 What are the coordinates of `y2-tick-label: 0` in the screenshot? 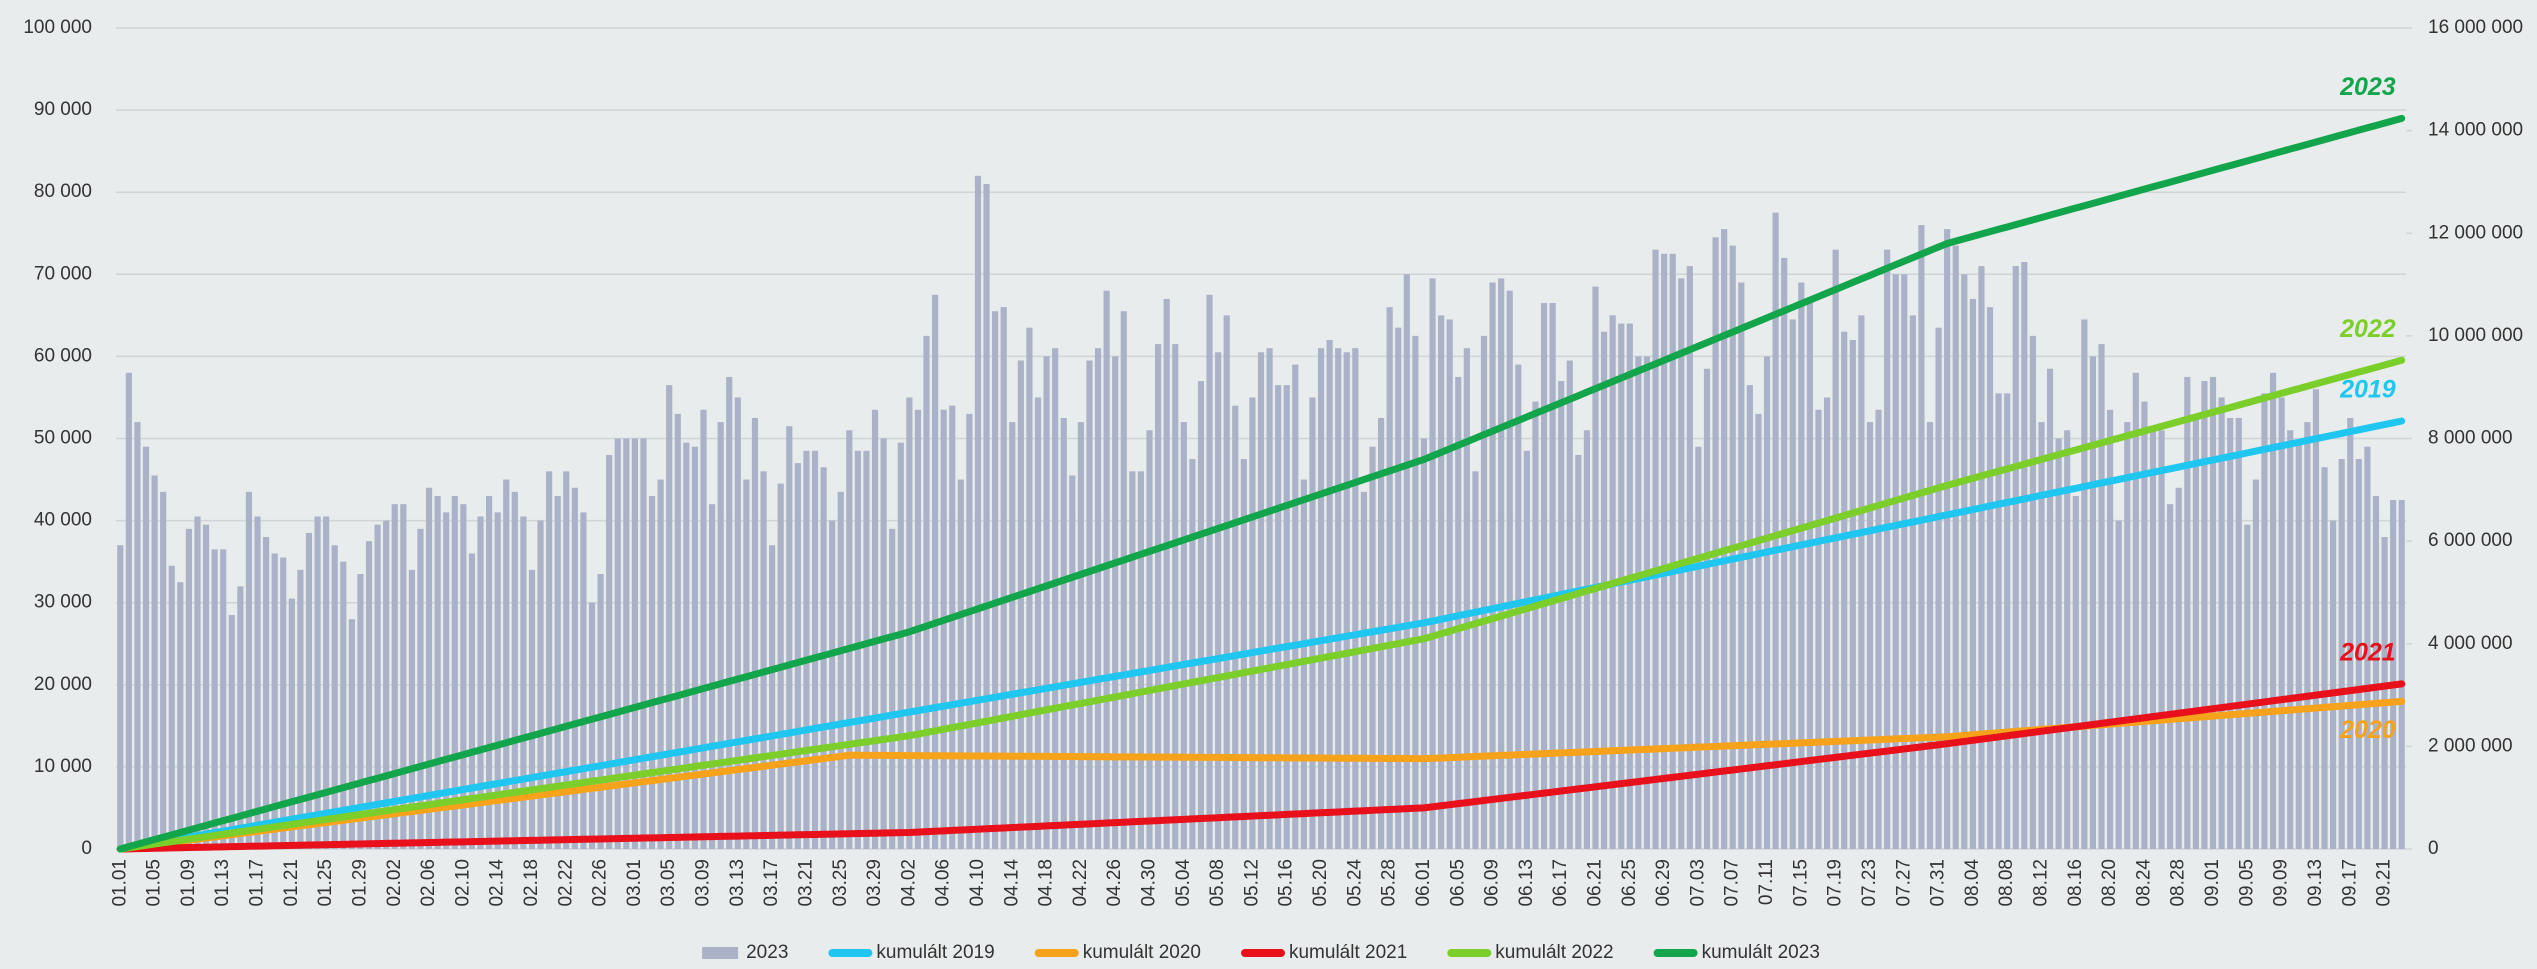 It's located at (2433, 848).